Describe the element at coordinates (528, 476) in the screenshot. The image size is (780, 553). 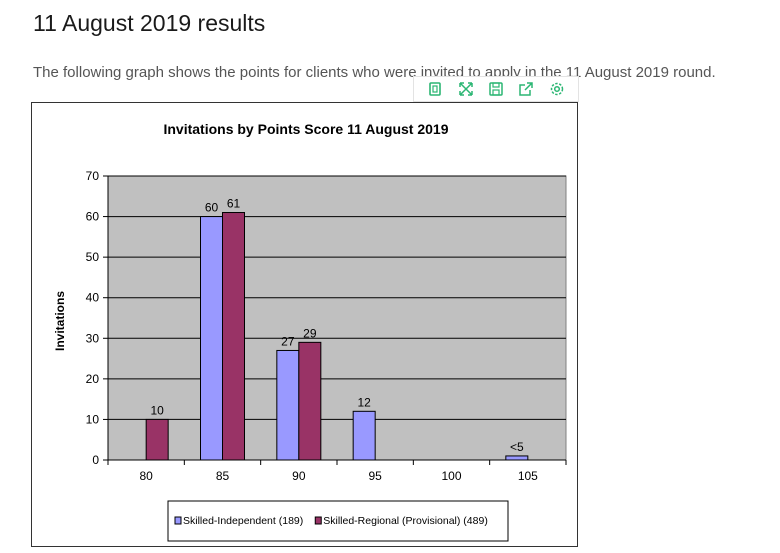
I see `x-tick-label: 105` at that location.